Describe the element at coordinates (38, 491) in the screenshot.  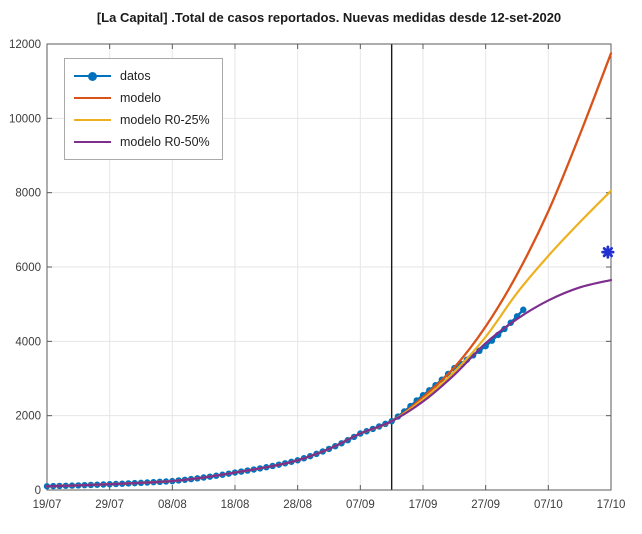
I see `svg-text: 0` at that location.